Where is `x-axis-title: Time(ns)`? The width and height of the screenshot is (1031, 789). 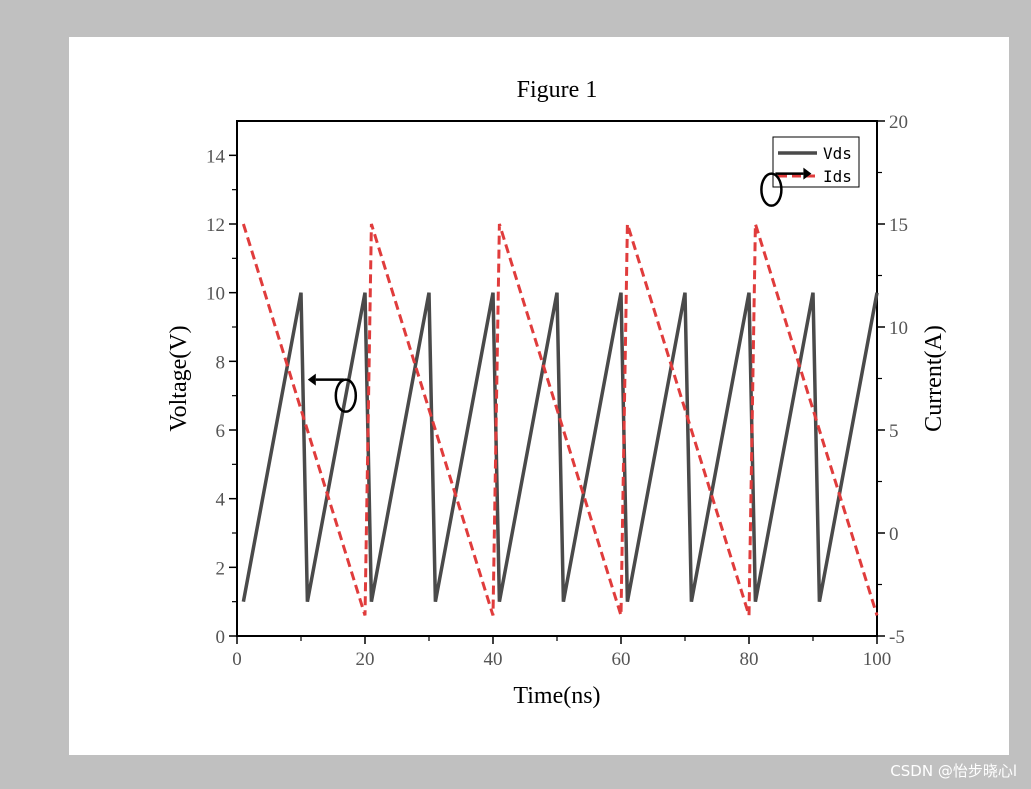 x-axis-title: Time(ns) is located at coordinates (556, 696).